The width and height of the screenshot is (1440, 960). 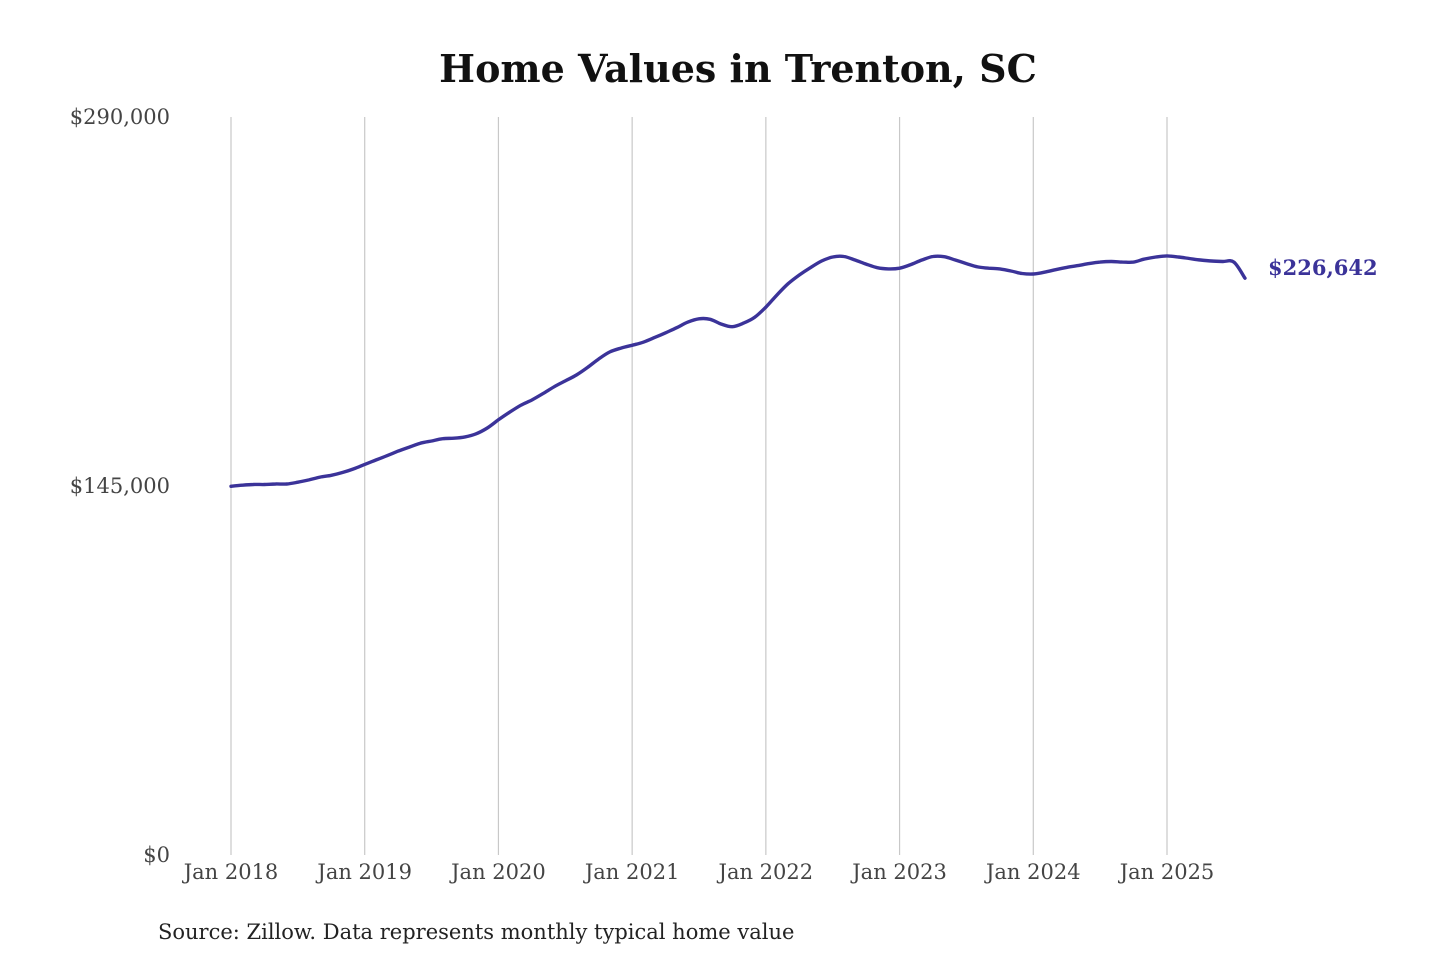 What do you see at coordinates (497, 872) in the screenshot?
I see `x-tick-label: Jan 2020` at bounding box center [497, 872].